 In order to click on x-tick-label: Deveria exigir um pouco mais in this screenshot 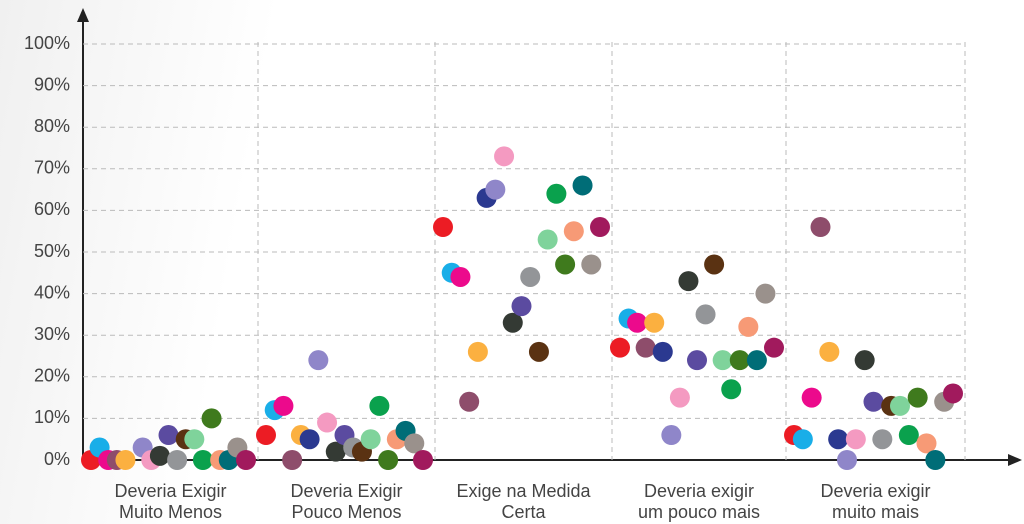, I will do `click(699, 501)`.